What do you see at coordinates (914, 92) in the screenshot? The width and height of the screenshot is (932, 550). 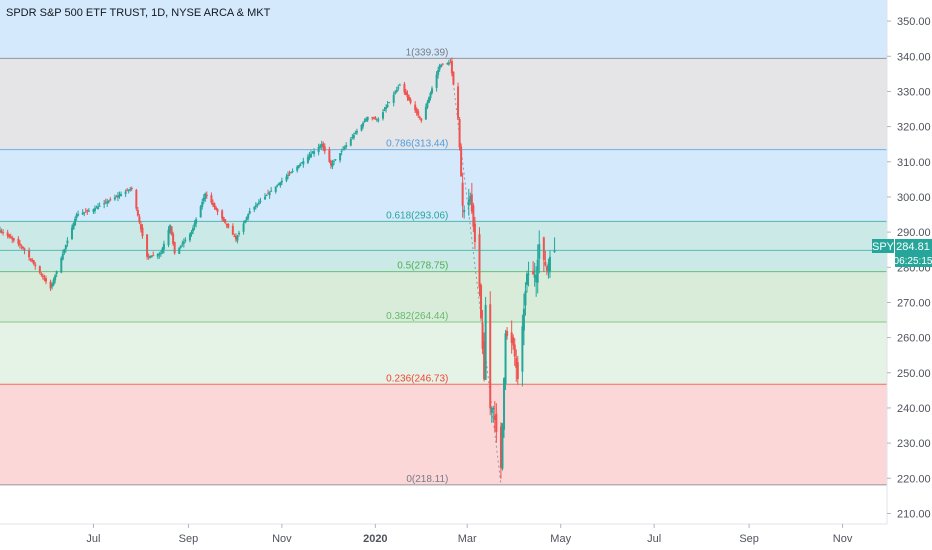 I see `y-tick-label: 330.00` at bounding box center [914, 92].